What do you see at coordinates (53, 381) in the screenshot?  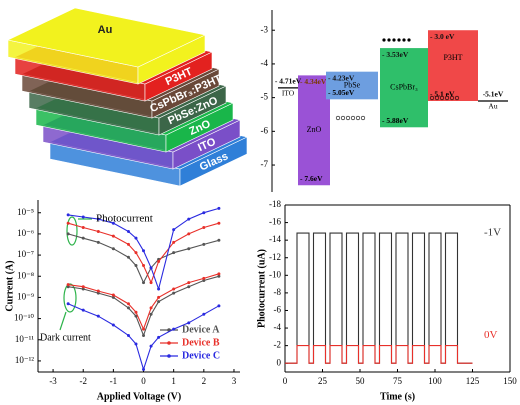 I see `x-tick-label: -3` at bounding box center [53, 381].